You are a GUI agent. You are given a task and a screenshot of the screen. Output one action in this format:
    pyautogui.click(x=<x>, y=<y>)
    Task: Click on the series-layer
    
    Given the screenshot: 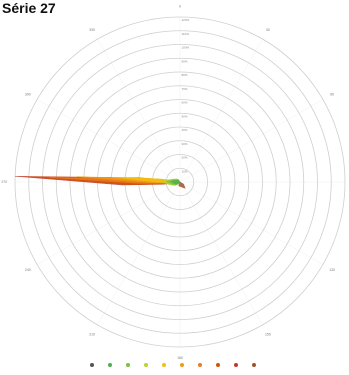 What is the action you would take?
    pyautogui.click(x=100, y=182)
    